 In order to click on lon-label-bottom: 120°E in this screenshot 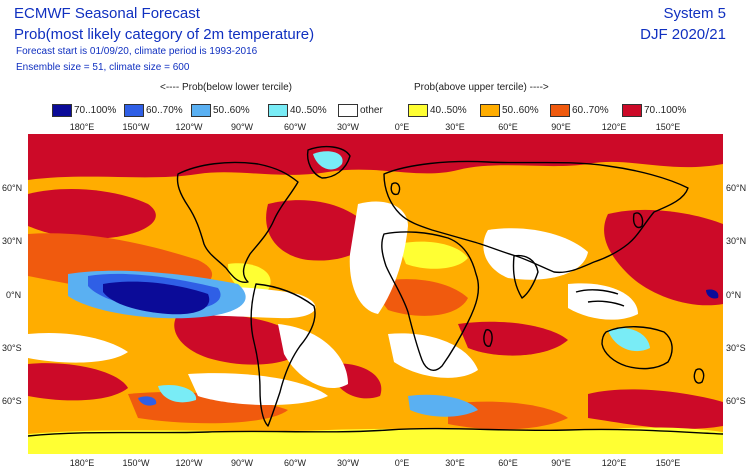, I will do `click(614, 463)`.